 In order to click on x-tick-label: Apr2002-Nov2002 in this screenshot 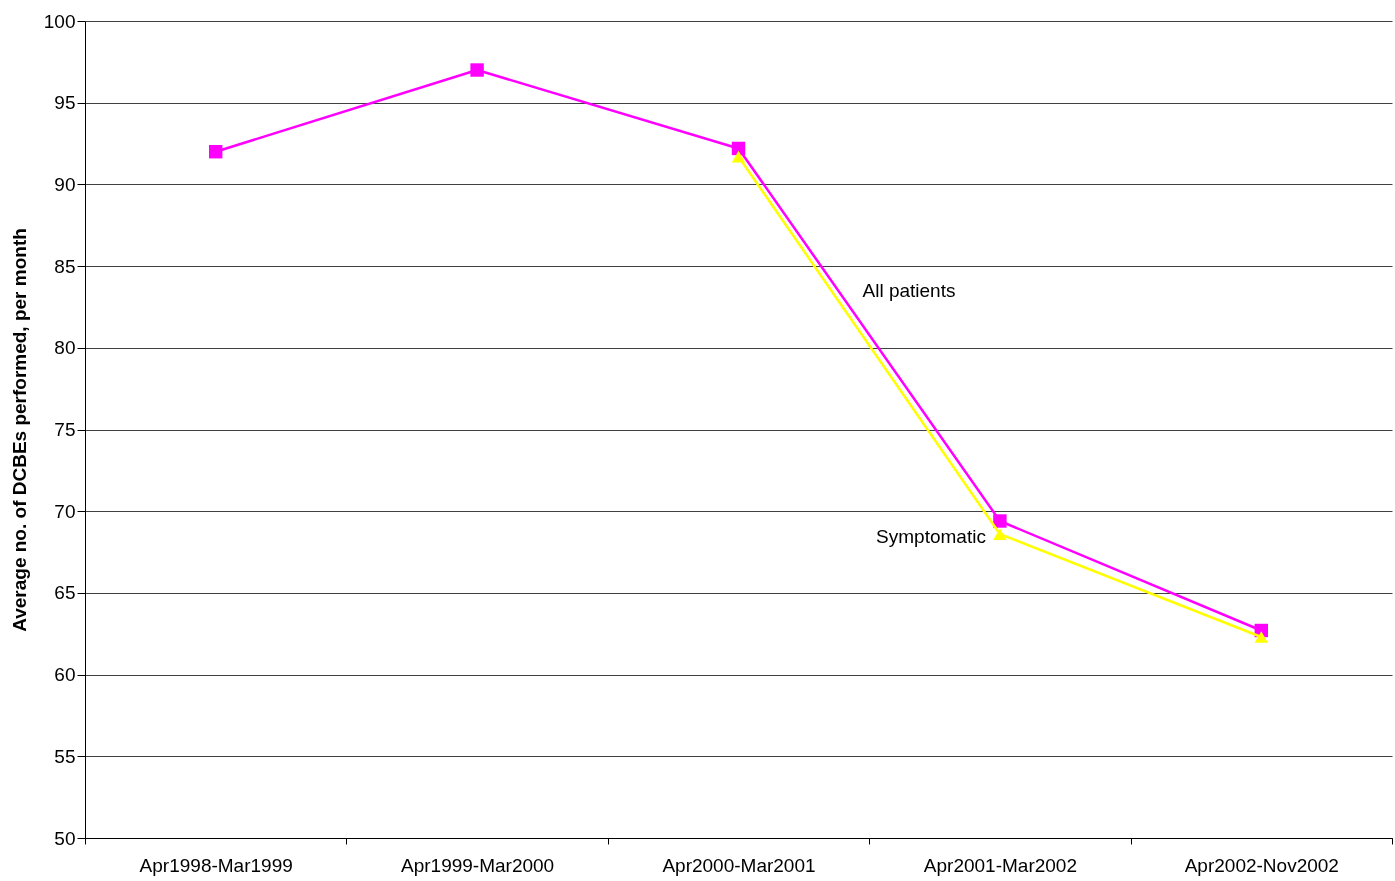, I will do `click(1261, 865)`.